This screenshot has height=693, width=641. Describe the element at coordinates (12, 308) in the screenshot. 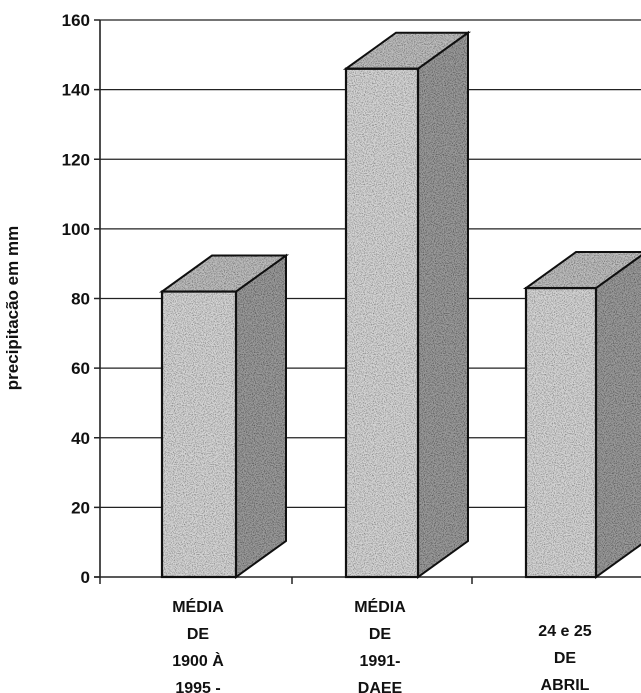

I see `y-axis-label: precipitacão em mm` at that location.